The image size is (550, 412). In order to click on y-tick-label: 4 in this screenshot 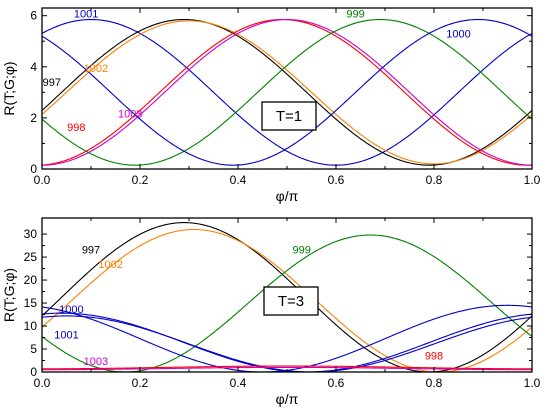, I will do `click(33, 67)`.